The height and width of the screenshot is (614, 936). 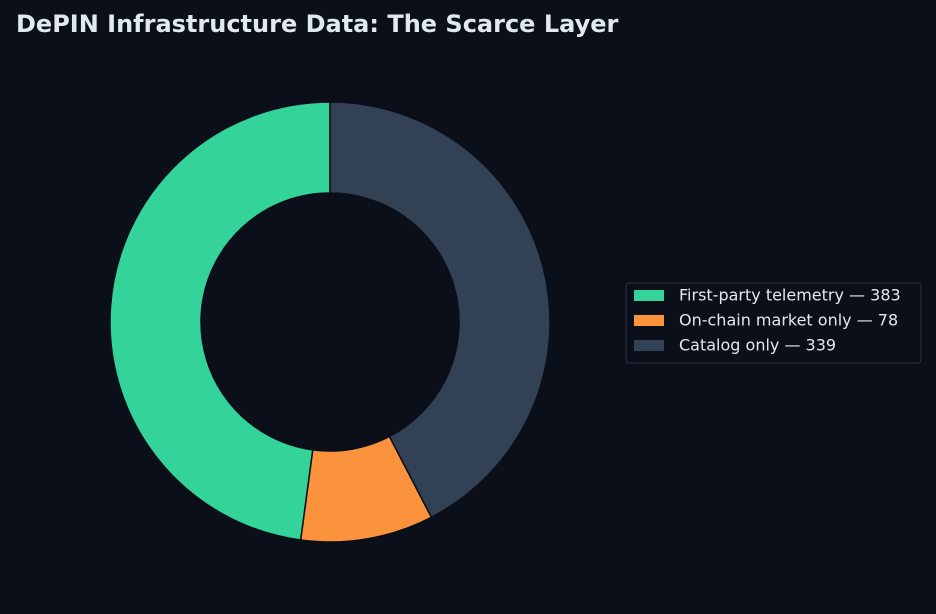 What do you see at coordinates (790, 295) in the screenshot?
I see `legend-label: First-party telemetry — 383` at bounding box center [790, 295].